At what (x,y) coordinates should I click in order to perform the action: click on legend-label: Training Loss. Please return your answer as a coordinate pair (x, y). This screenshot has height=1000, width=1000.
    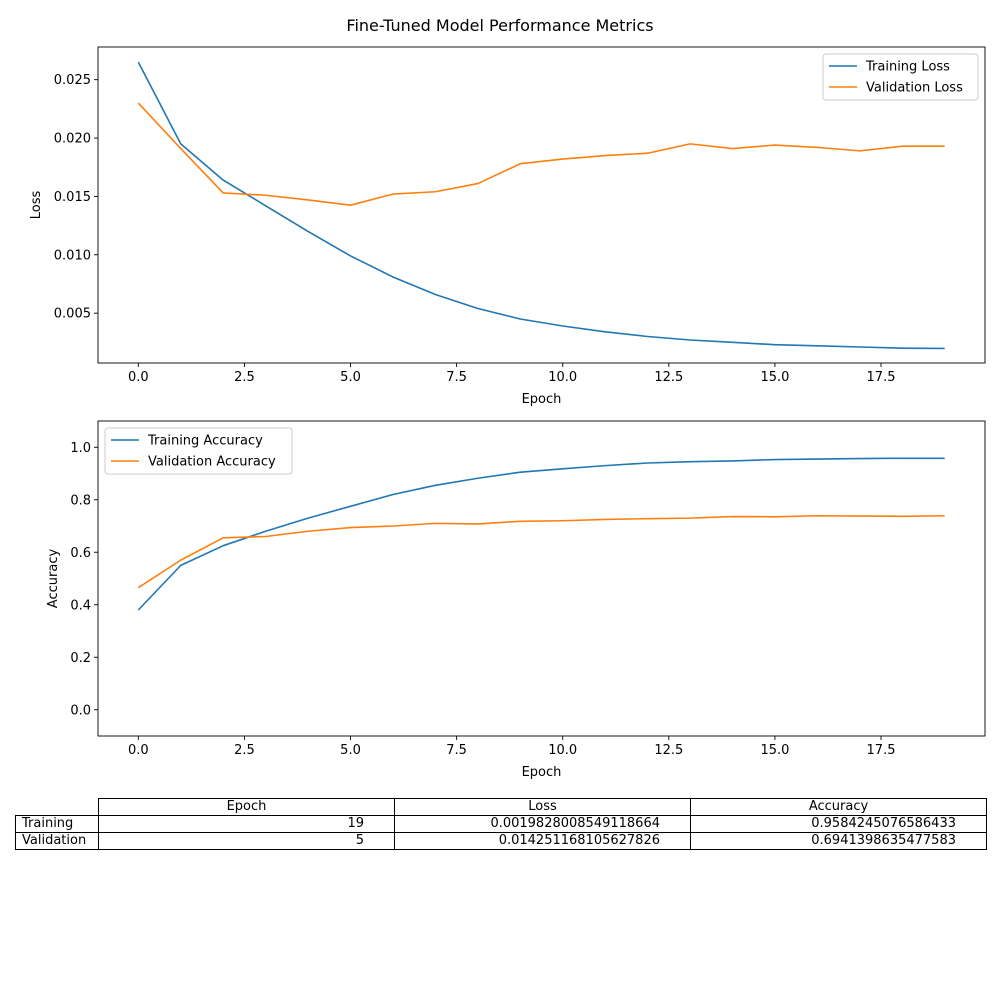
    Looking at the image, I should click on (907, 67).